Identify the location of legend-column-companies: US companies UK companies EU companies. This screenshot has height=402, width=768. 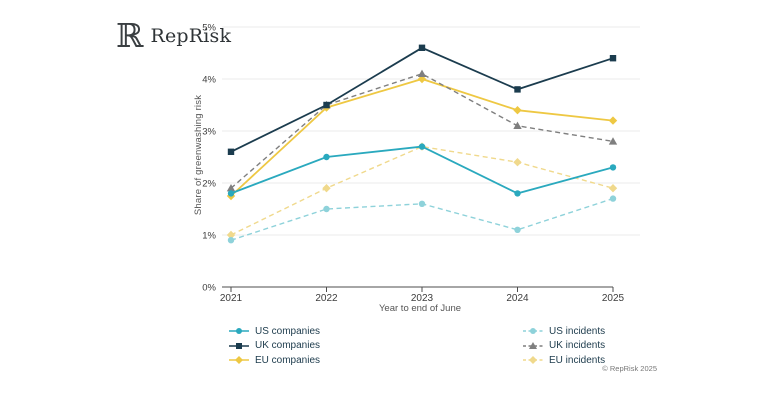
(318, 346).